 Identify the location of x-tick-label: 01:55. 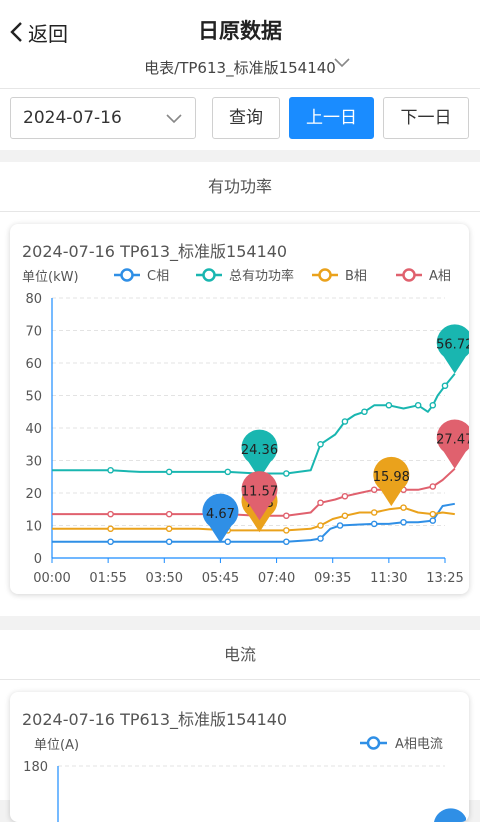
(107, 578).